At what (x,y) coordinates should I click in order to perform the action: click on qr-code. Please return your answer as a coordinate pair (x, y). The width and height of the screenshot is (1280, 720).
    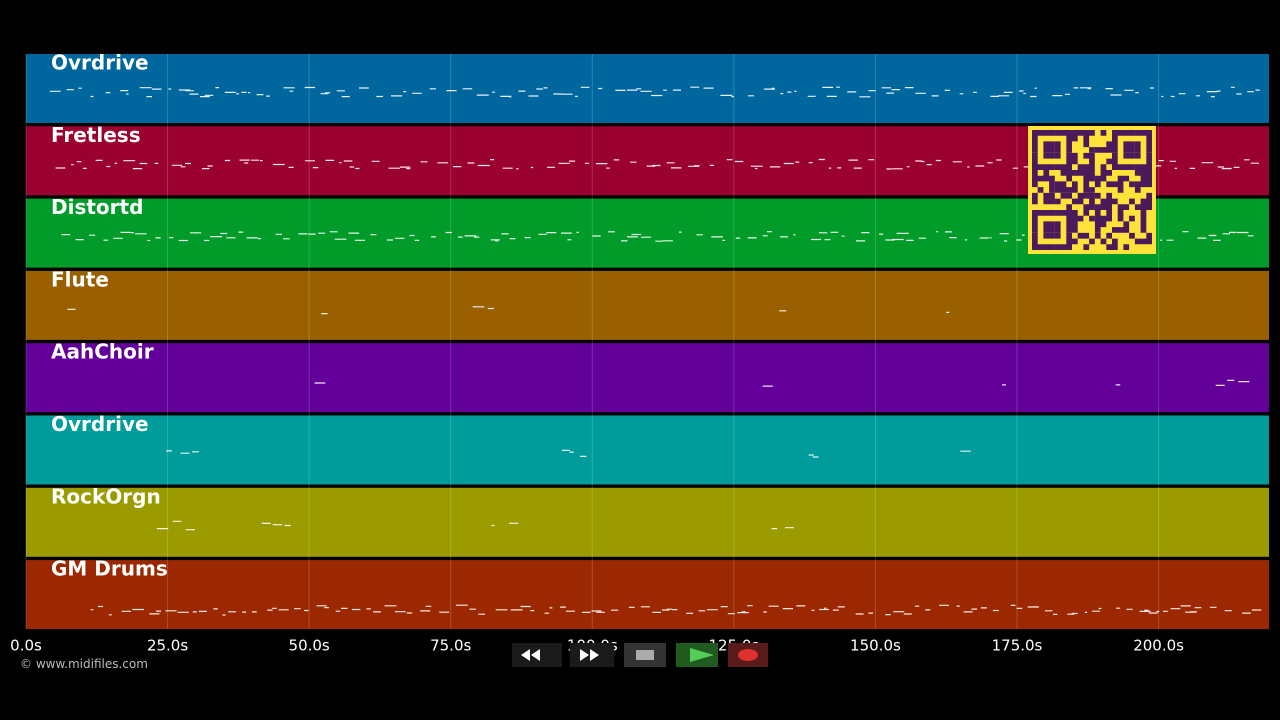
    Looking at the image, I should click on (1092, 190).